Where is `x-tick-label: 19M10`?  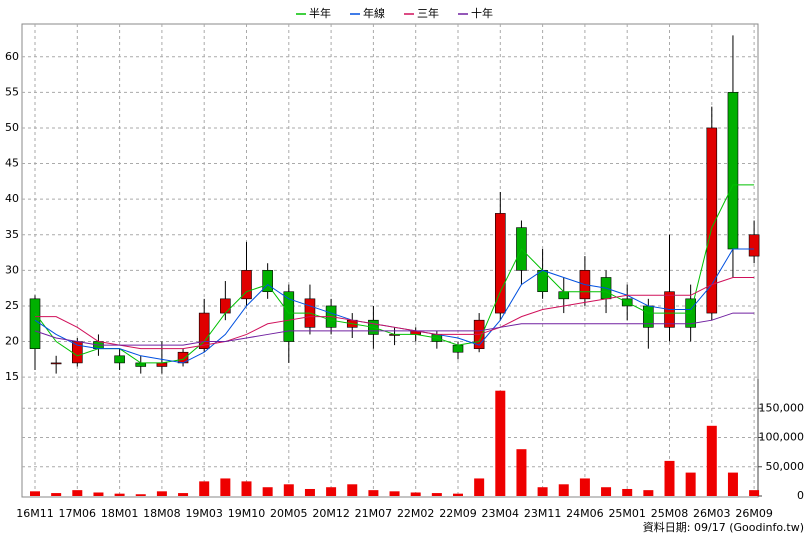
x-tick-label: 19M10 is located at coordinates (247, 513).